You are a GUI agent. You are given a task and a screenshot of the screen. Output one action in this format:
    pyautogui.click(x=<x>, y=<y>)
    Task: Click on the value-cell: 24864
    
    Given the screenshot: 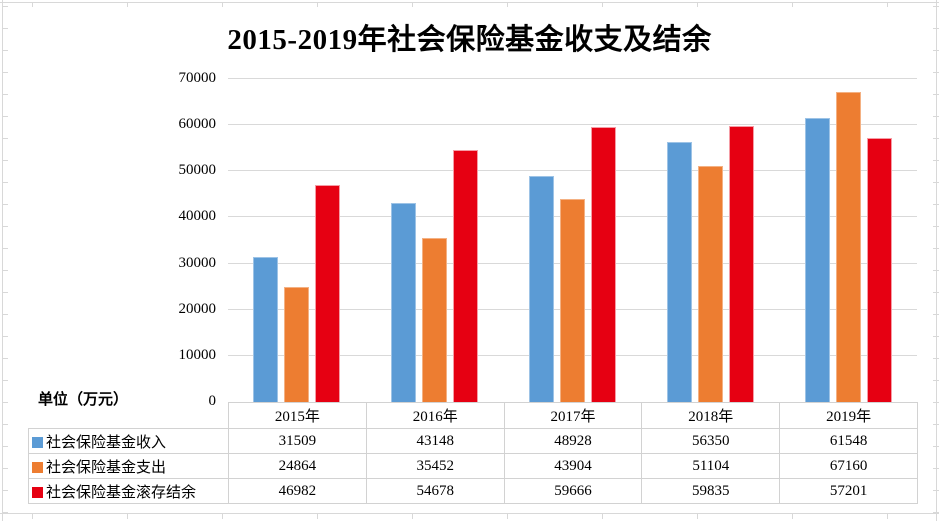 What is the action you would take?
    pyautogui.click(x=297, y=466)
    